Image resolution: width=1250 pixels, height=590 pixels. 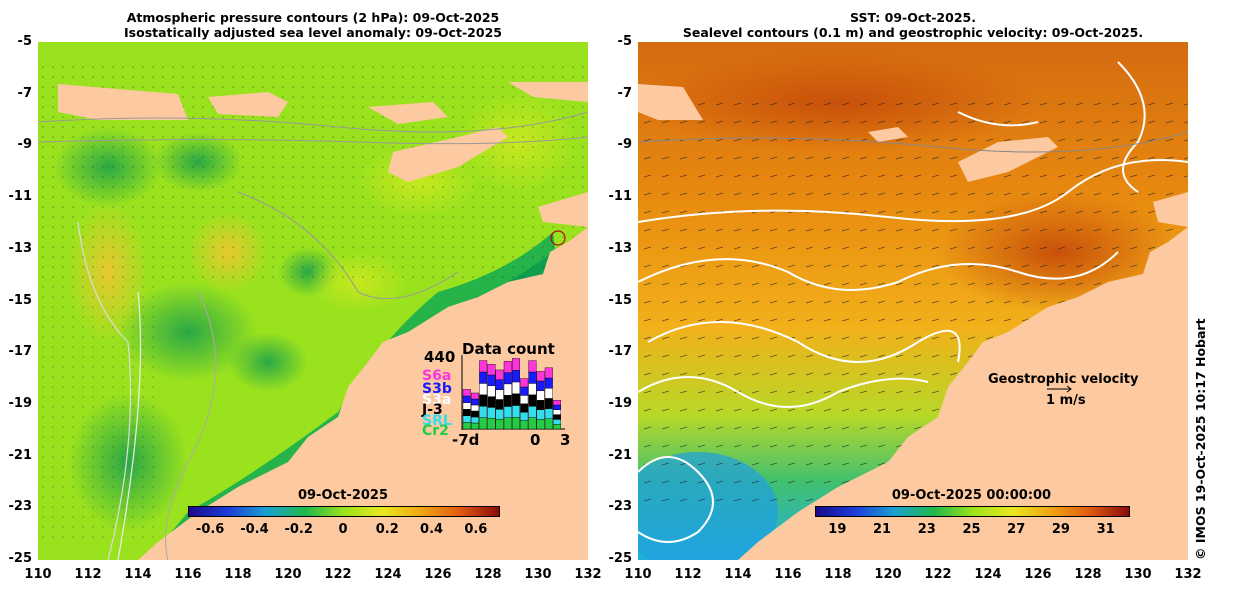 I want to click on x-tick-label: 128, so click(x=1088, y=574).